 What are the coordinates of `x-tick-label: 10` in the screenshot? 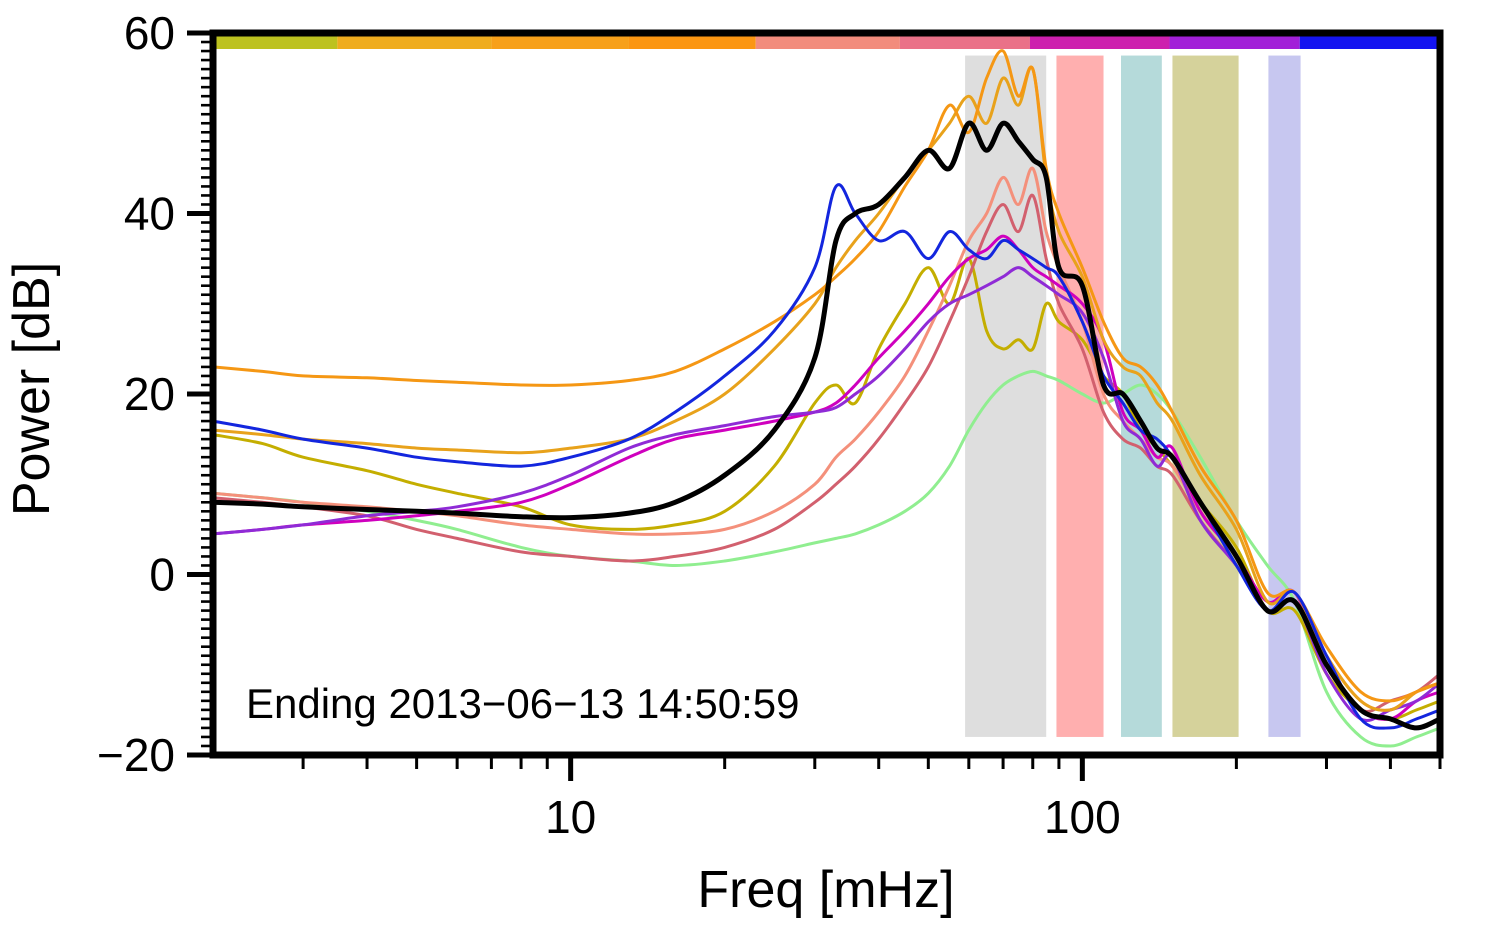 It's located at (570, 817).